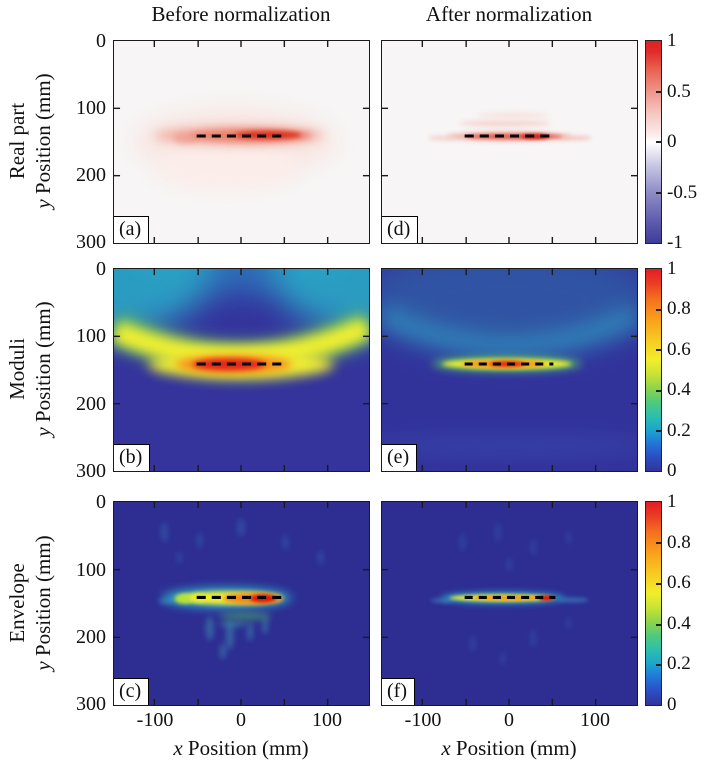 The image size is (701, 764). Describe the element at coordinates (398, 691) in the screenshot. I see `panel-tag-f: (f)` at that location.